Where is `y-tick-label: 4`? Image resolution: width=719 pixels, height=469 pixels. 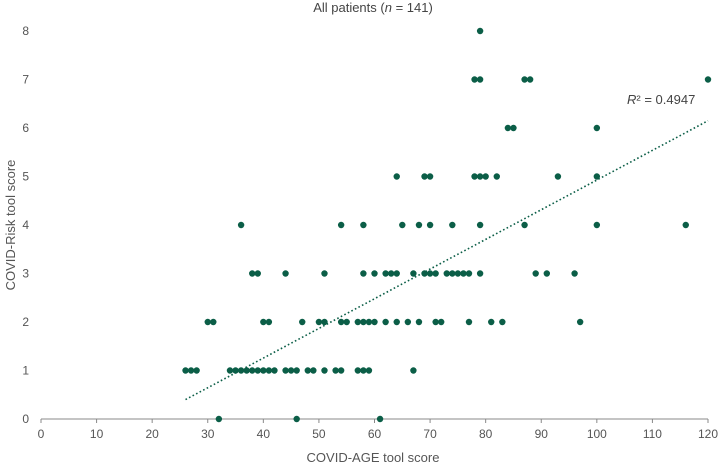 y-tick-label: 4 is located at coordinates (25, 225).